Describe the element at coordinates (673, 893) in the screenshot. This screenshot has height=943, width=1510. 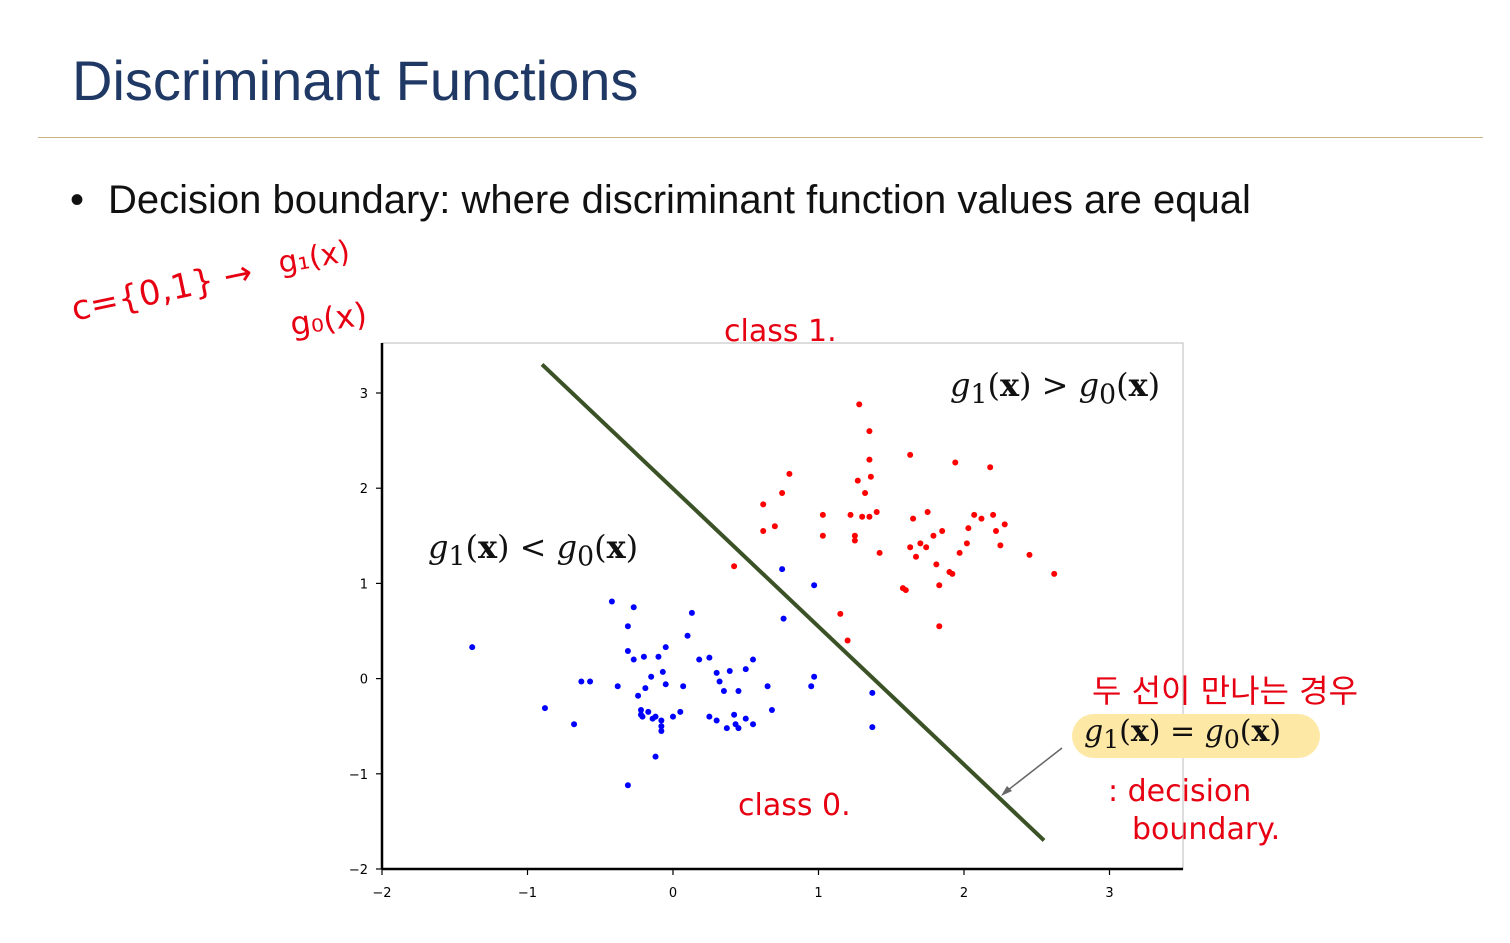
I see `x-tick-label: 0` at that location.